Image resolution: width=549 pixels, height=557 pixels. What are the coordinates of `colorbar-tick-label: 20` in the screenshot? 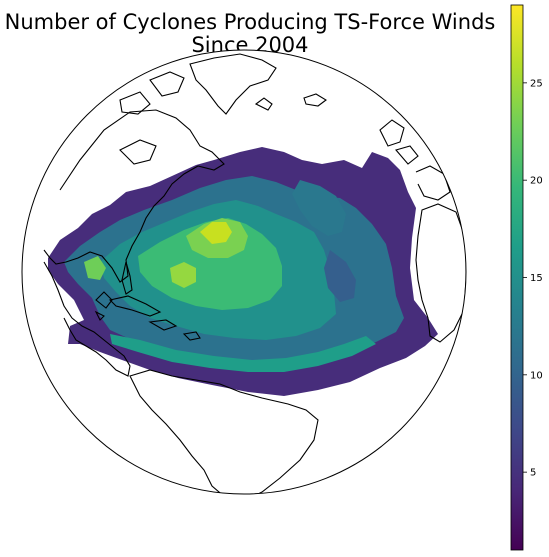 It's located at (536, 181).